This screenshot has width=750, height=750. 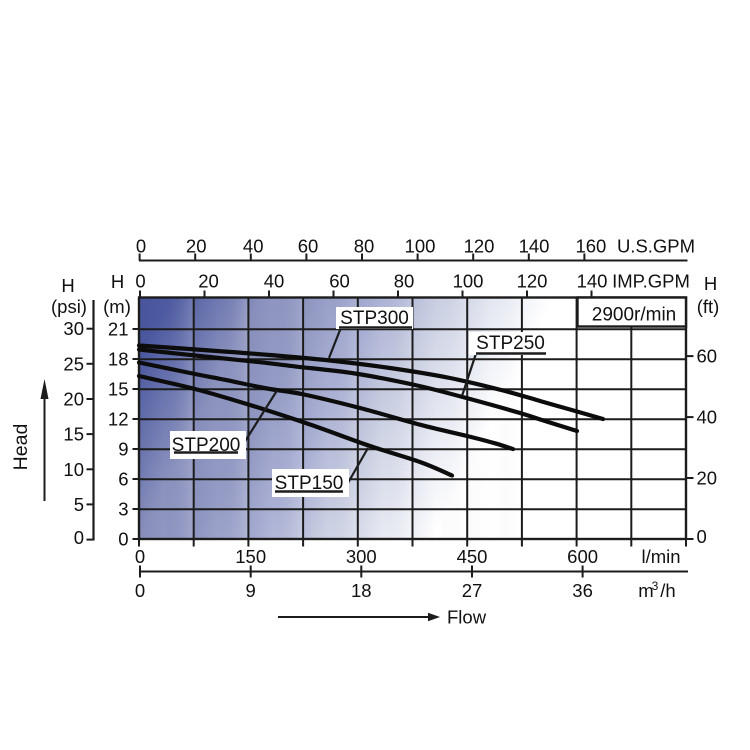 What do you see at coordinates (73, 469) in the screenshot?
I see `svg-text: 10` at bounding box center [73, 469].